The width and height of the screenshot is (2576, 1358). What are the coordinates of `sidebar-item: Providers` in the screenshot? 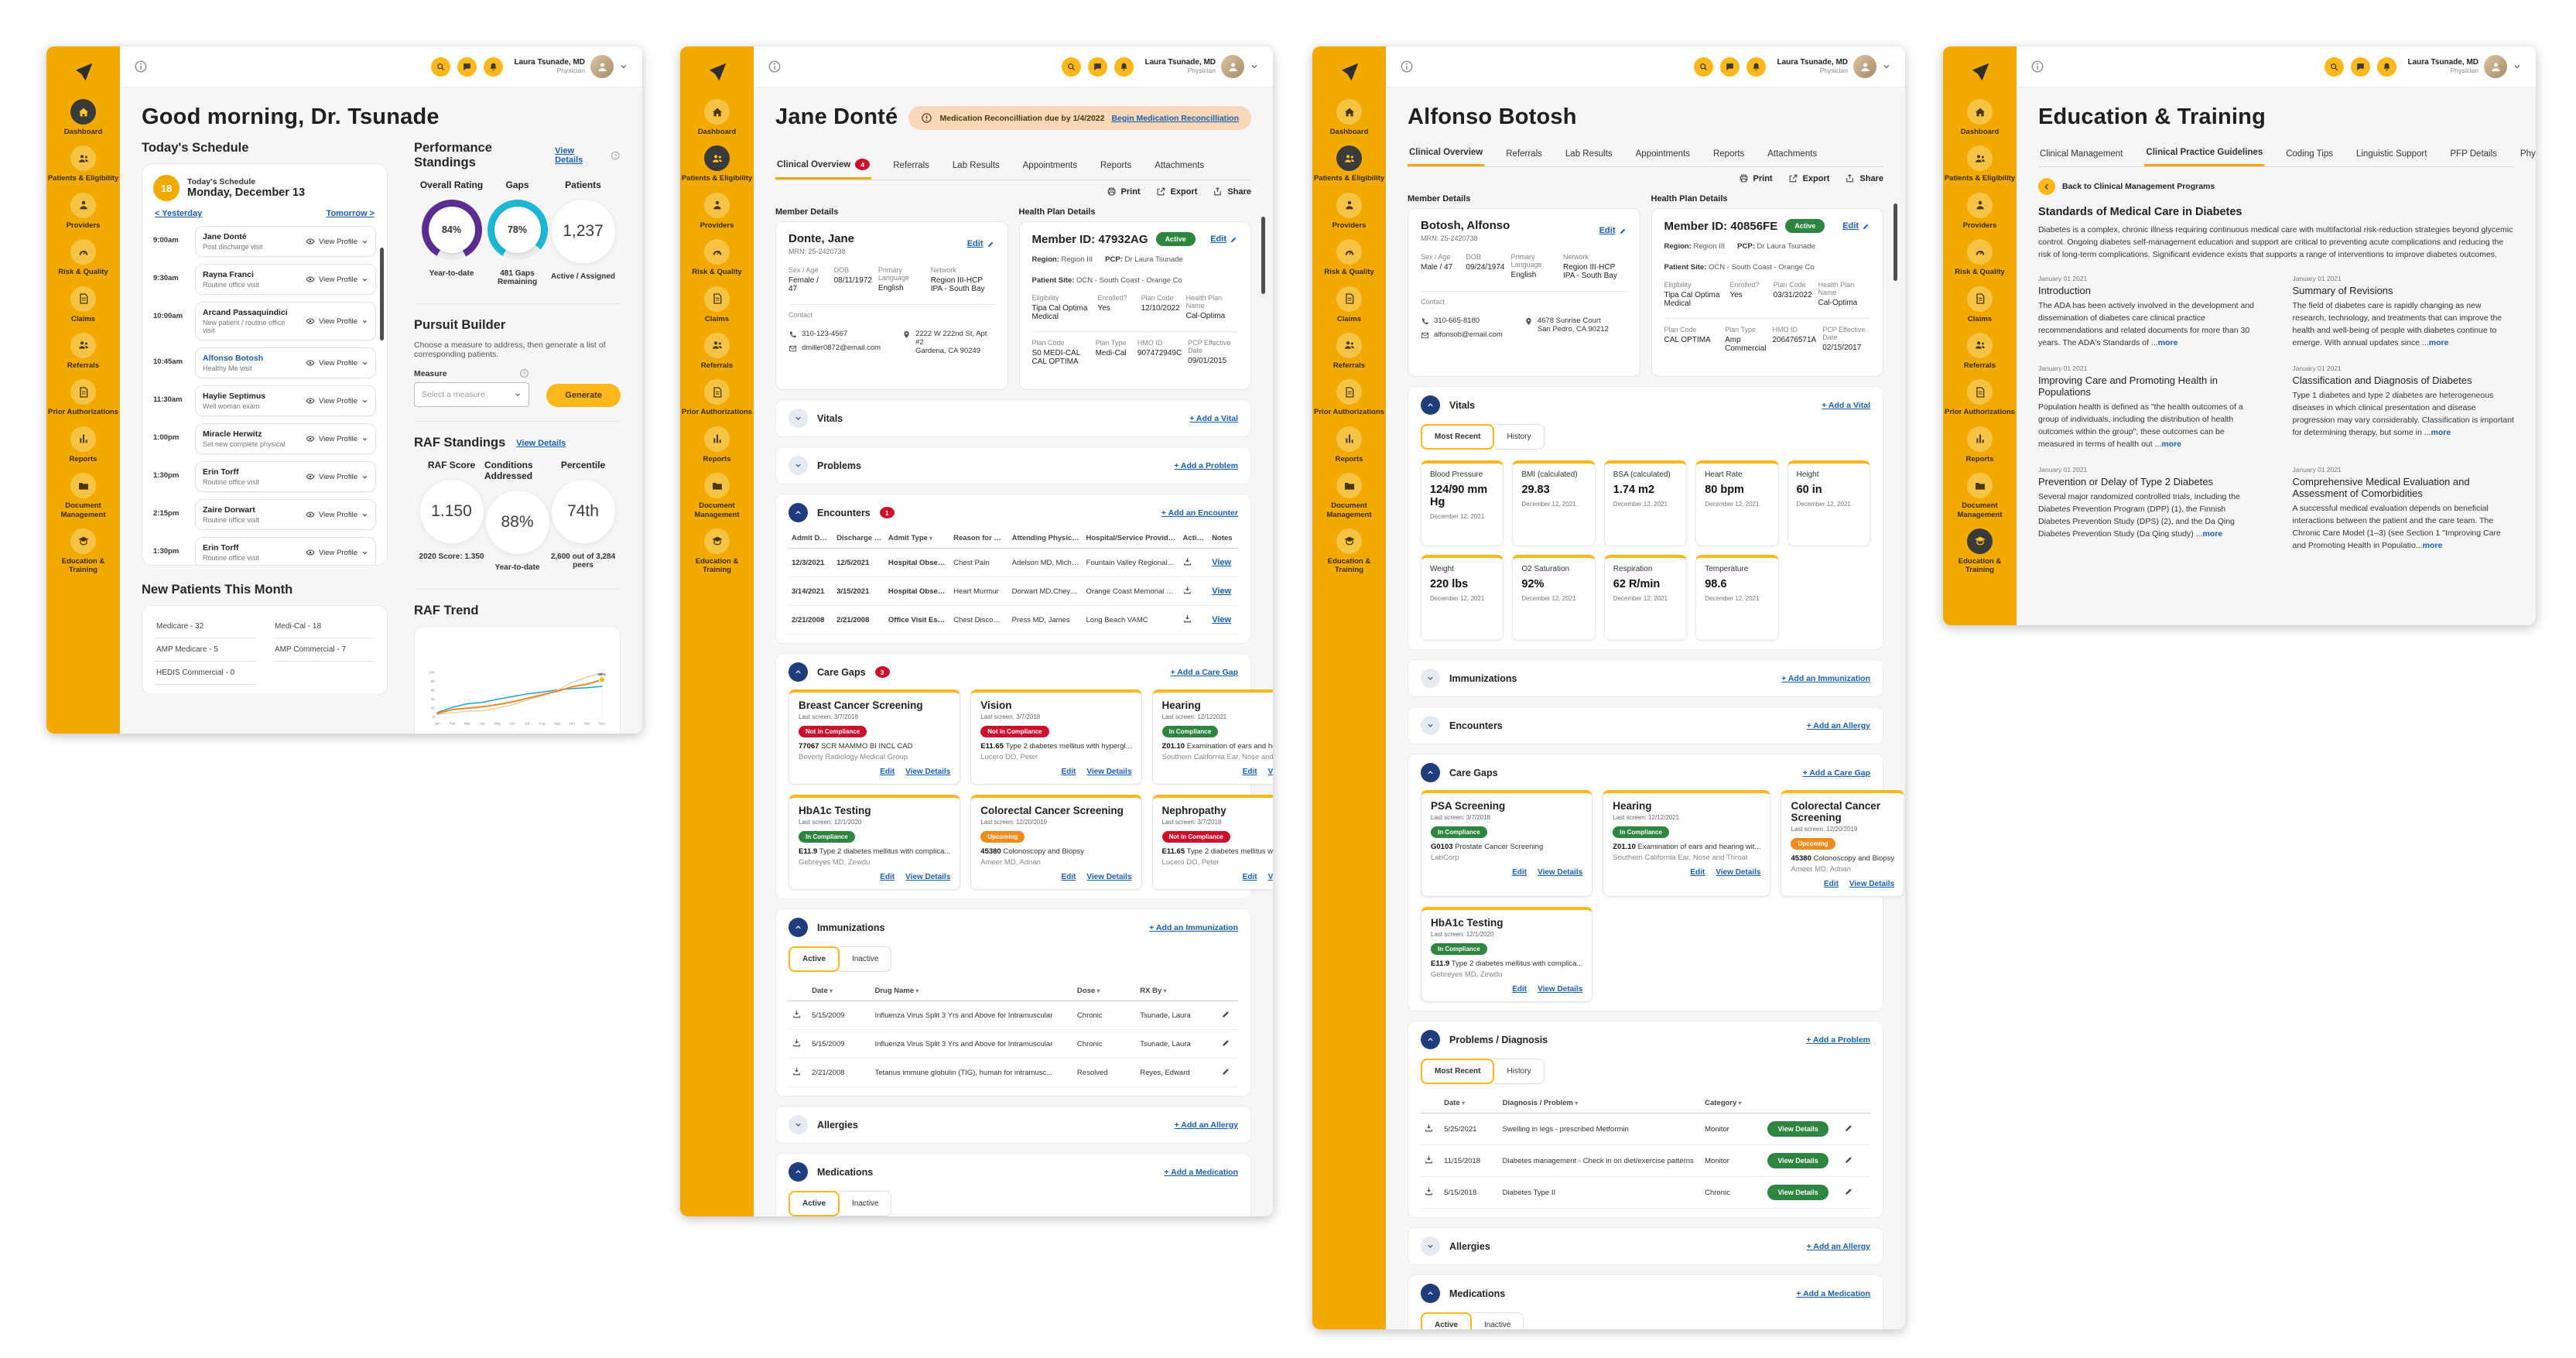 It's located at (717, 211).